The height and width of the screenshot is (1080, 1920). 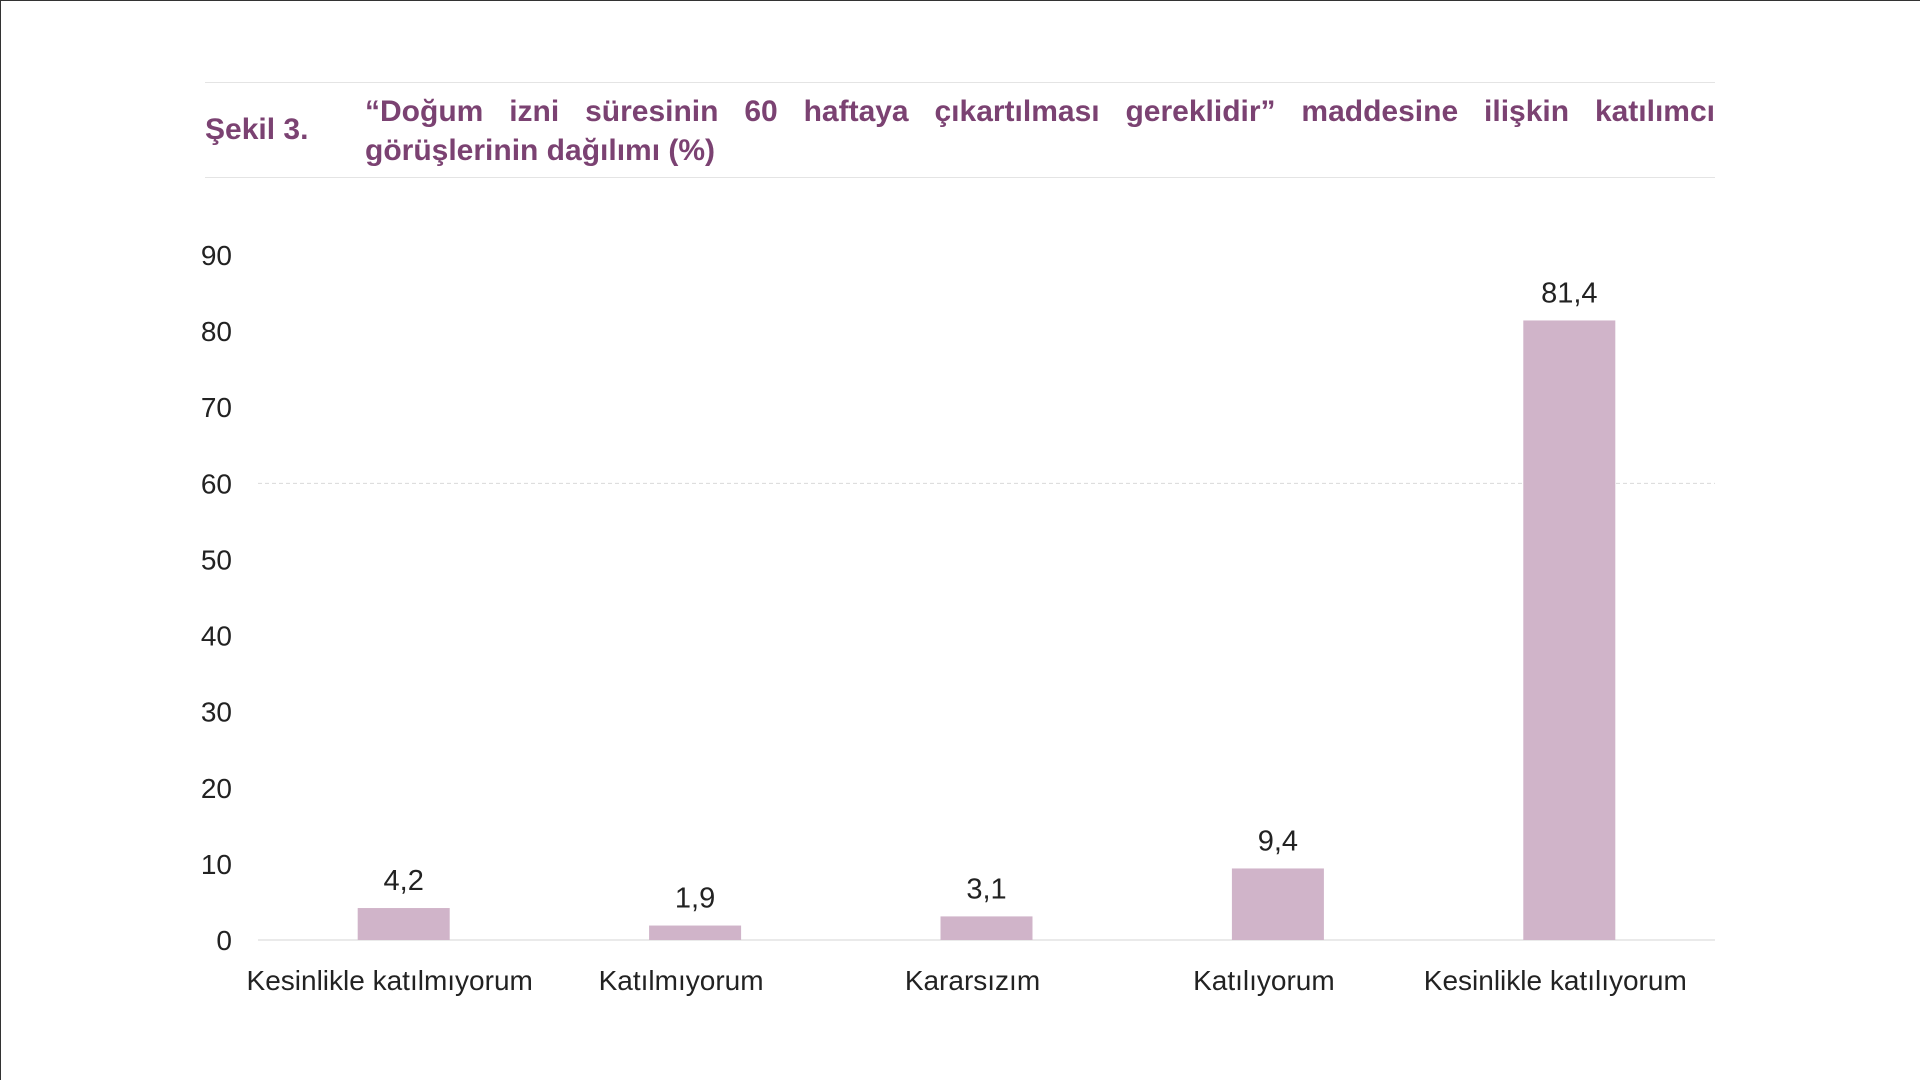 What do you see at coordinates (1569, 293) in the screenshot?
I see `data-label: 81,4` at bounding box center [1569, 293].